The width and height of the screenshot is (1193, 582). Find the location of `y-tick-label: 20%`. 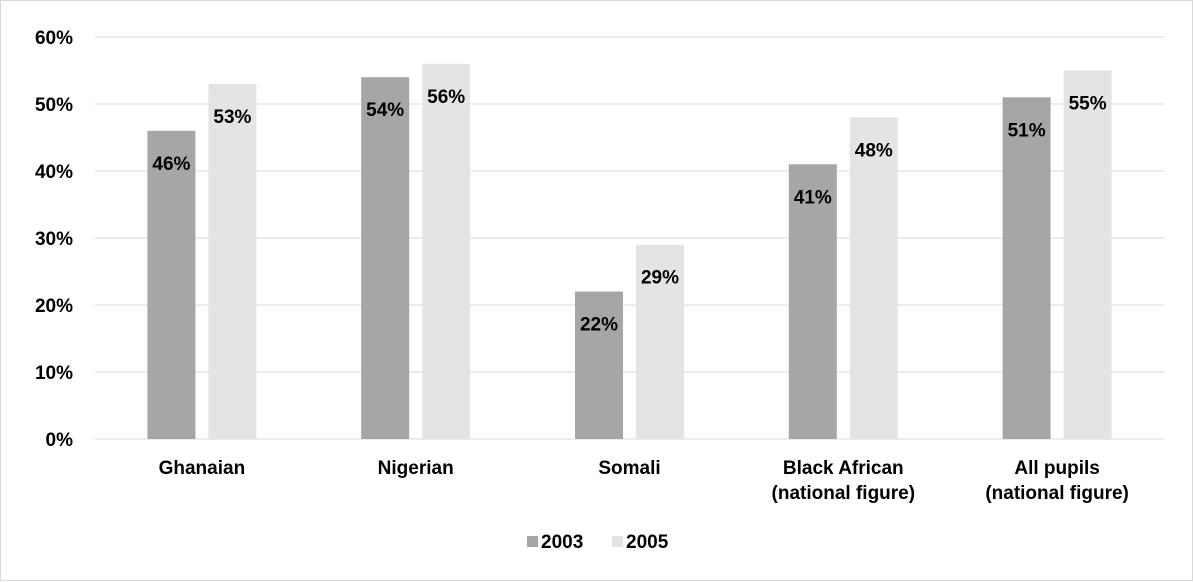

y-tick-label: 20% is located at coordinates (54, 306).